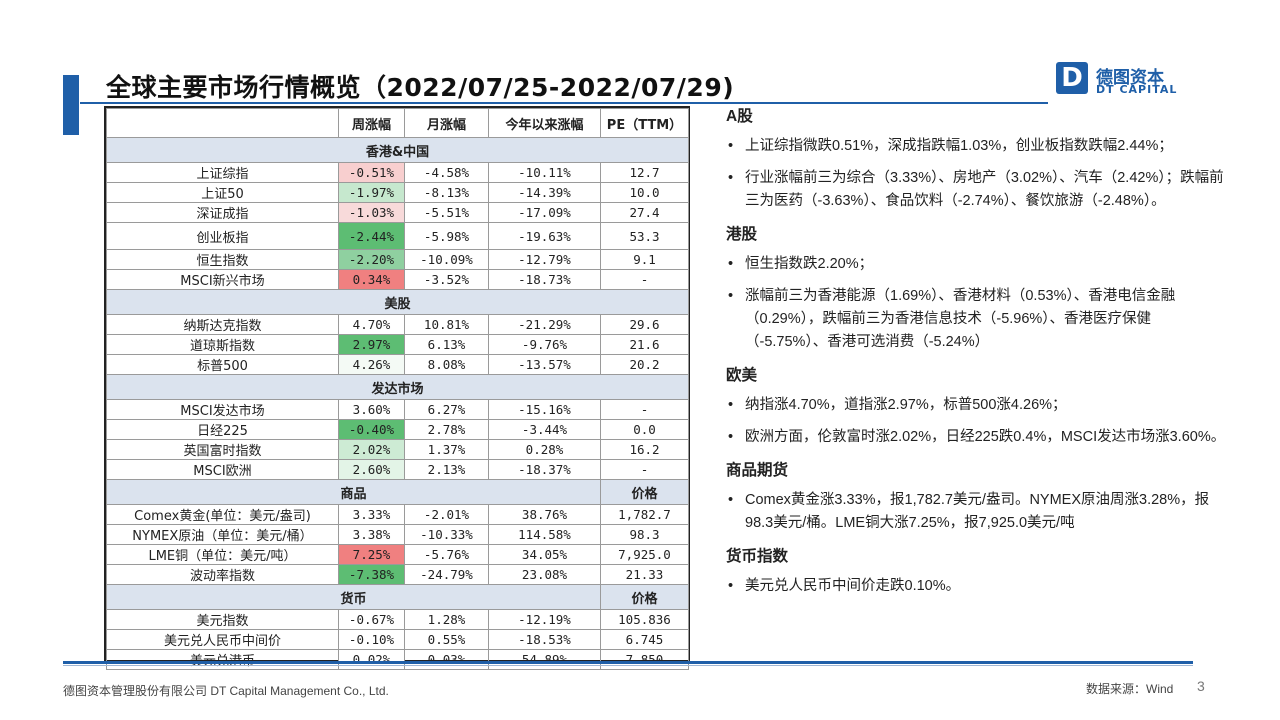  Describe the element at coordinates (544, 619) in the screenshot. I see `ytd-change: -12.19%` at that location.